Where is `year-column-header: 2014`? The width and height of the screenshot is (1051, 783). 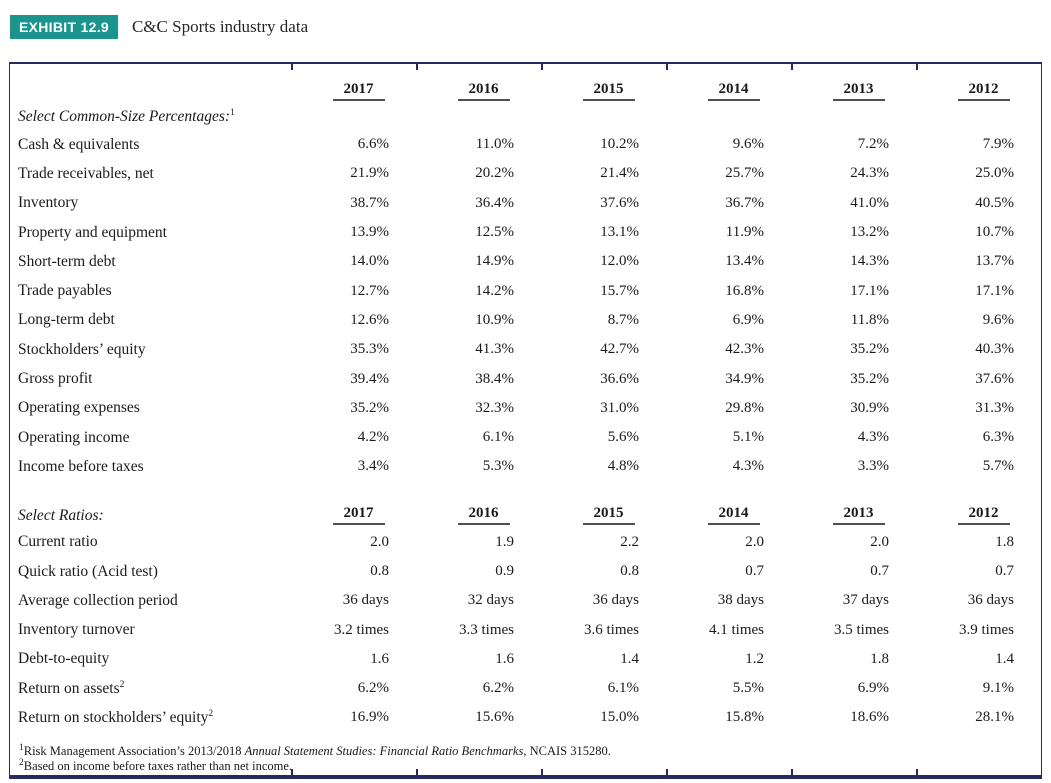 year-column-header: 2014 is located at coordinates (728, 91).